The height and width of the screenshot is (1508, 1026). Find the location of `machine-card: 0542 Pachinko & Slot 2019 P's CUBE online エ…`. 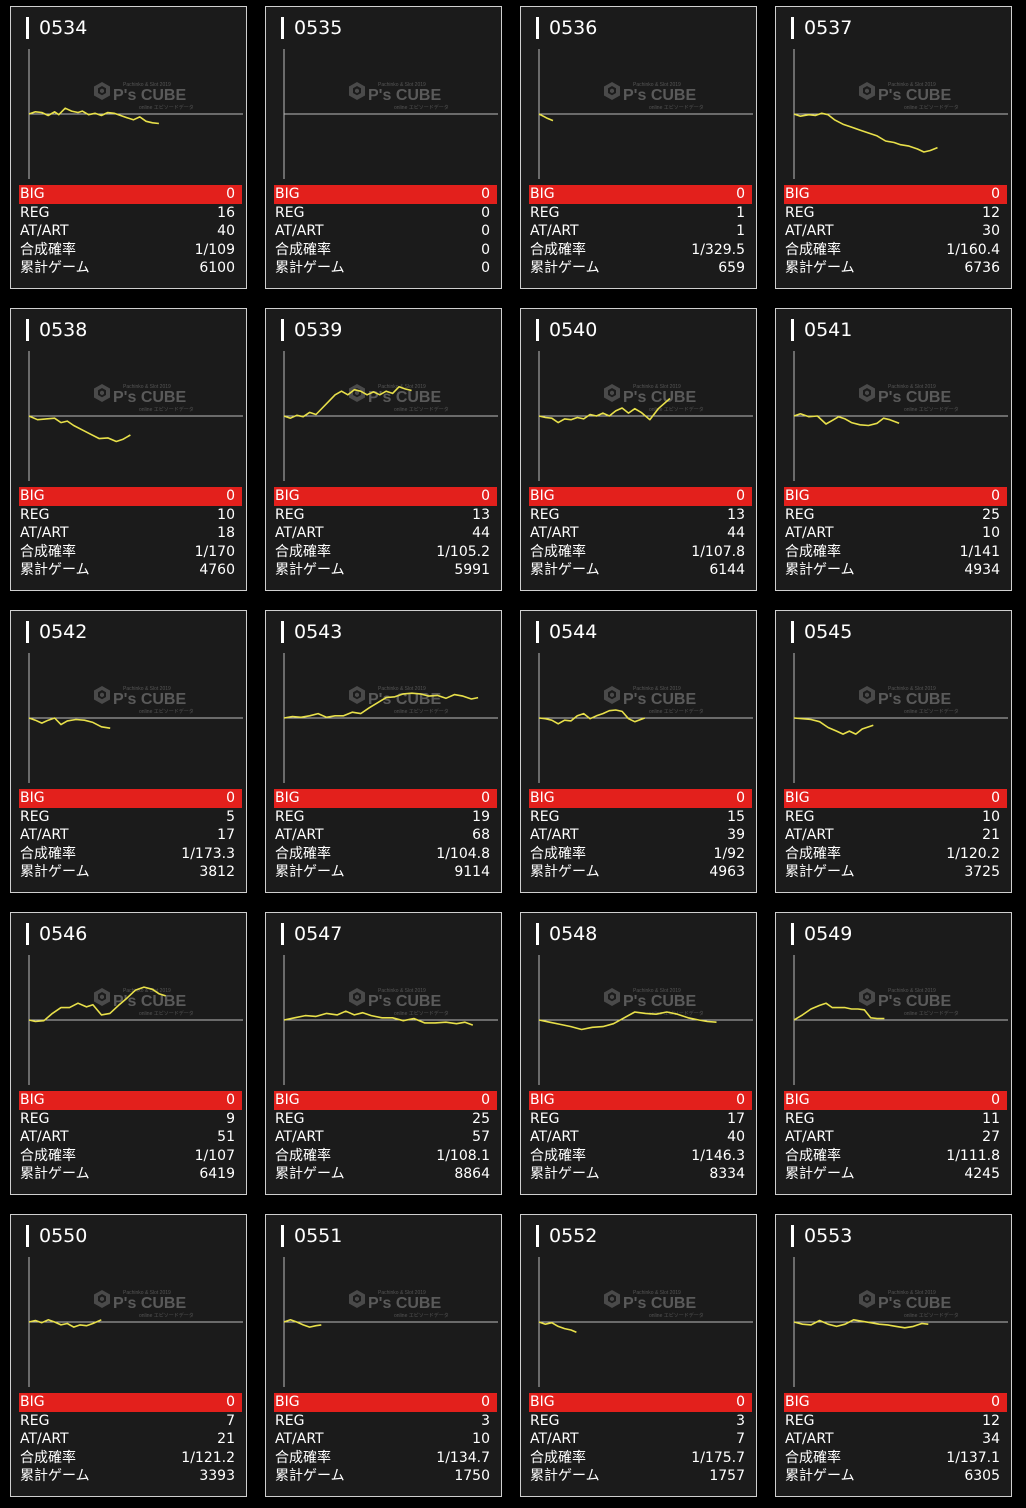

machine-card: 0542 Pachinko & Slot 2019 P's CUBE online エ… is located at coordinates (128, 751).